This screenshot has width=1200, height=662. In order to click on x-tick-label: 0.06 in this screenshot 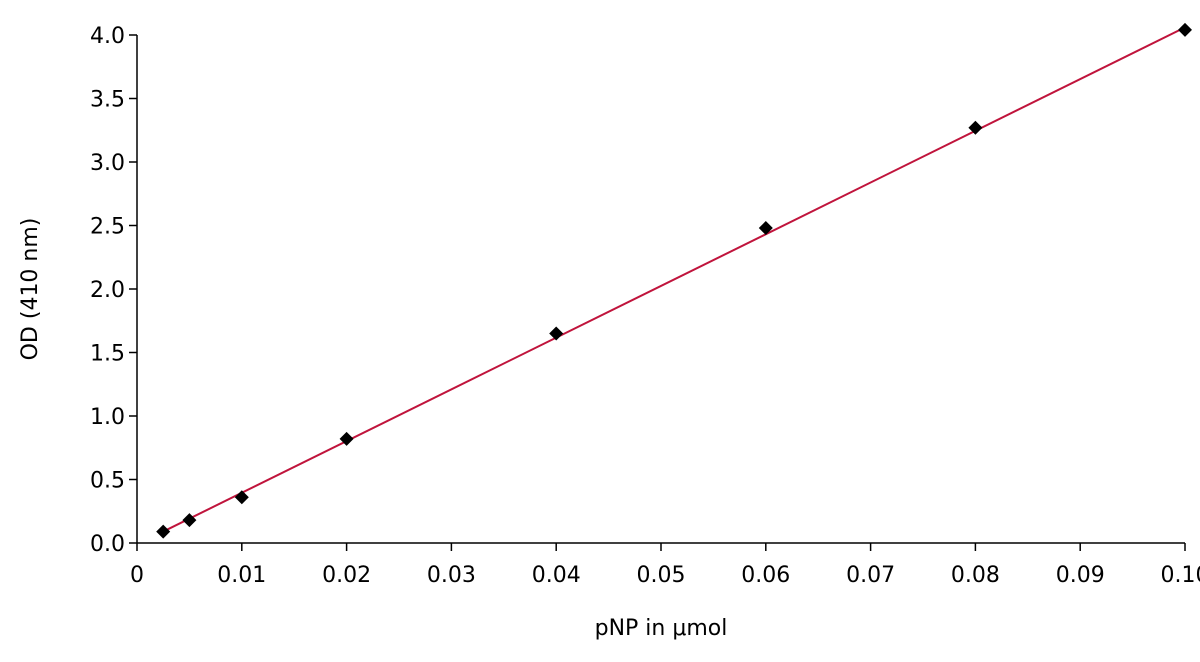, I will do `click(765, 575)`.